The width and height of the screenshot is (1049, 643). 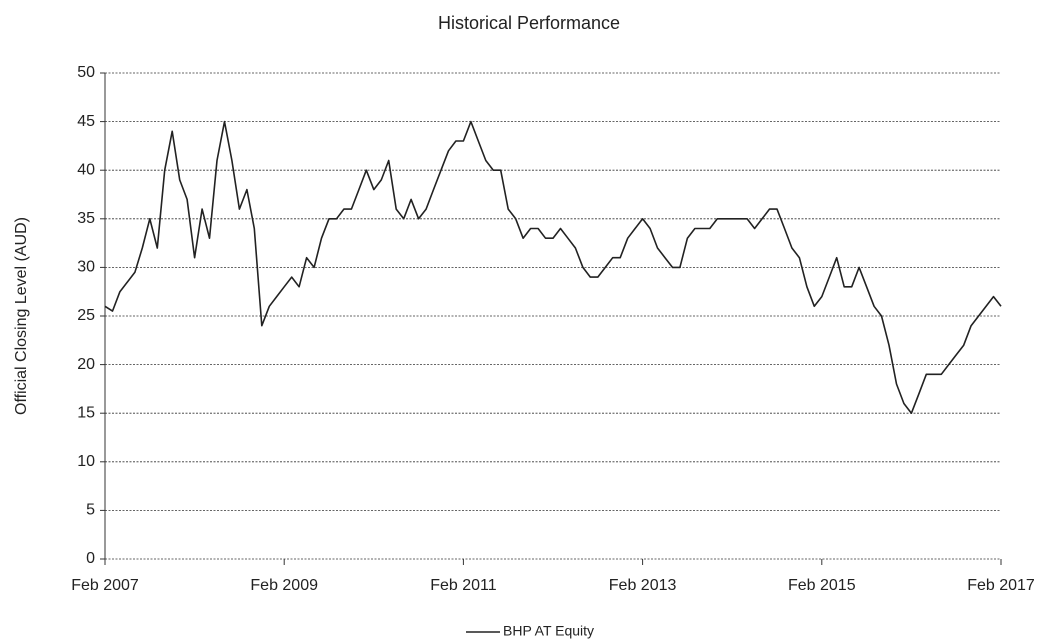 What do you see at coordinates (86, 121) in the screenshot?
I see `y-tick-label: 45` at bounding box center [86, 121].